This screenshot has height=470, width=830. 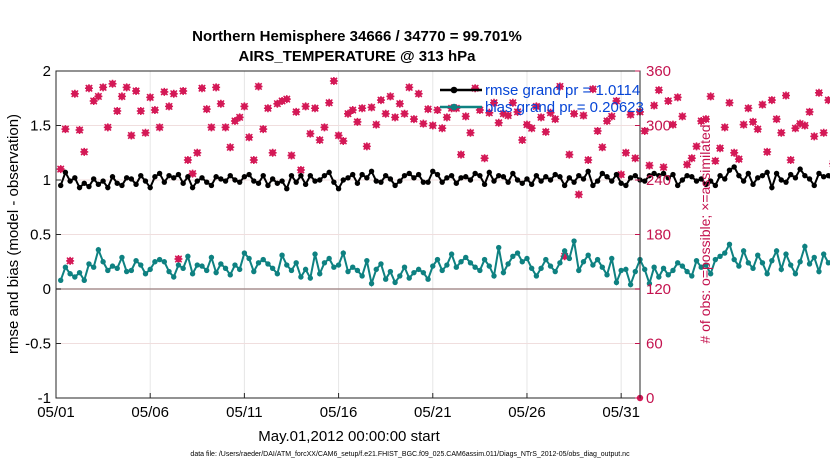 I want to click on legend-rmse-marker, so click(x=454, y=90).